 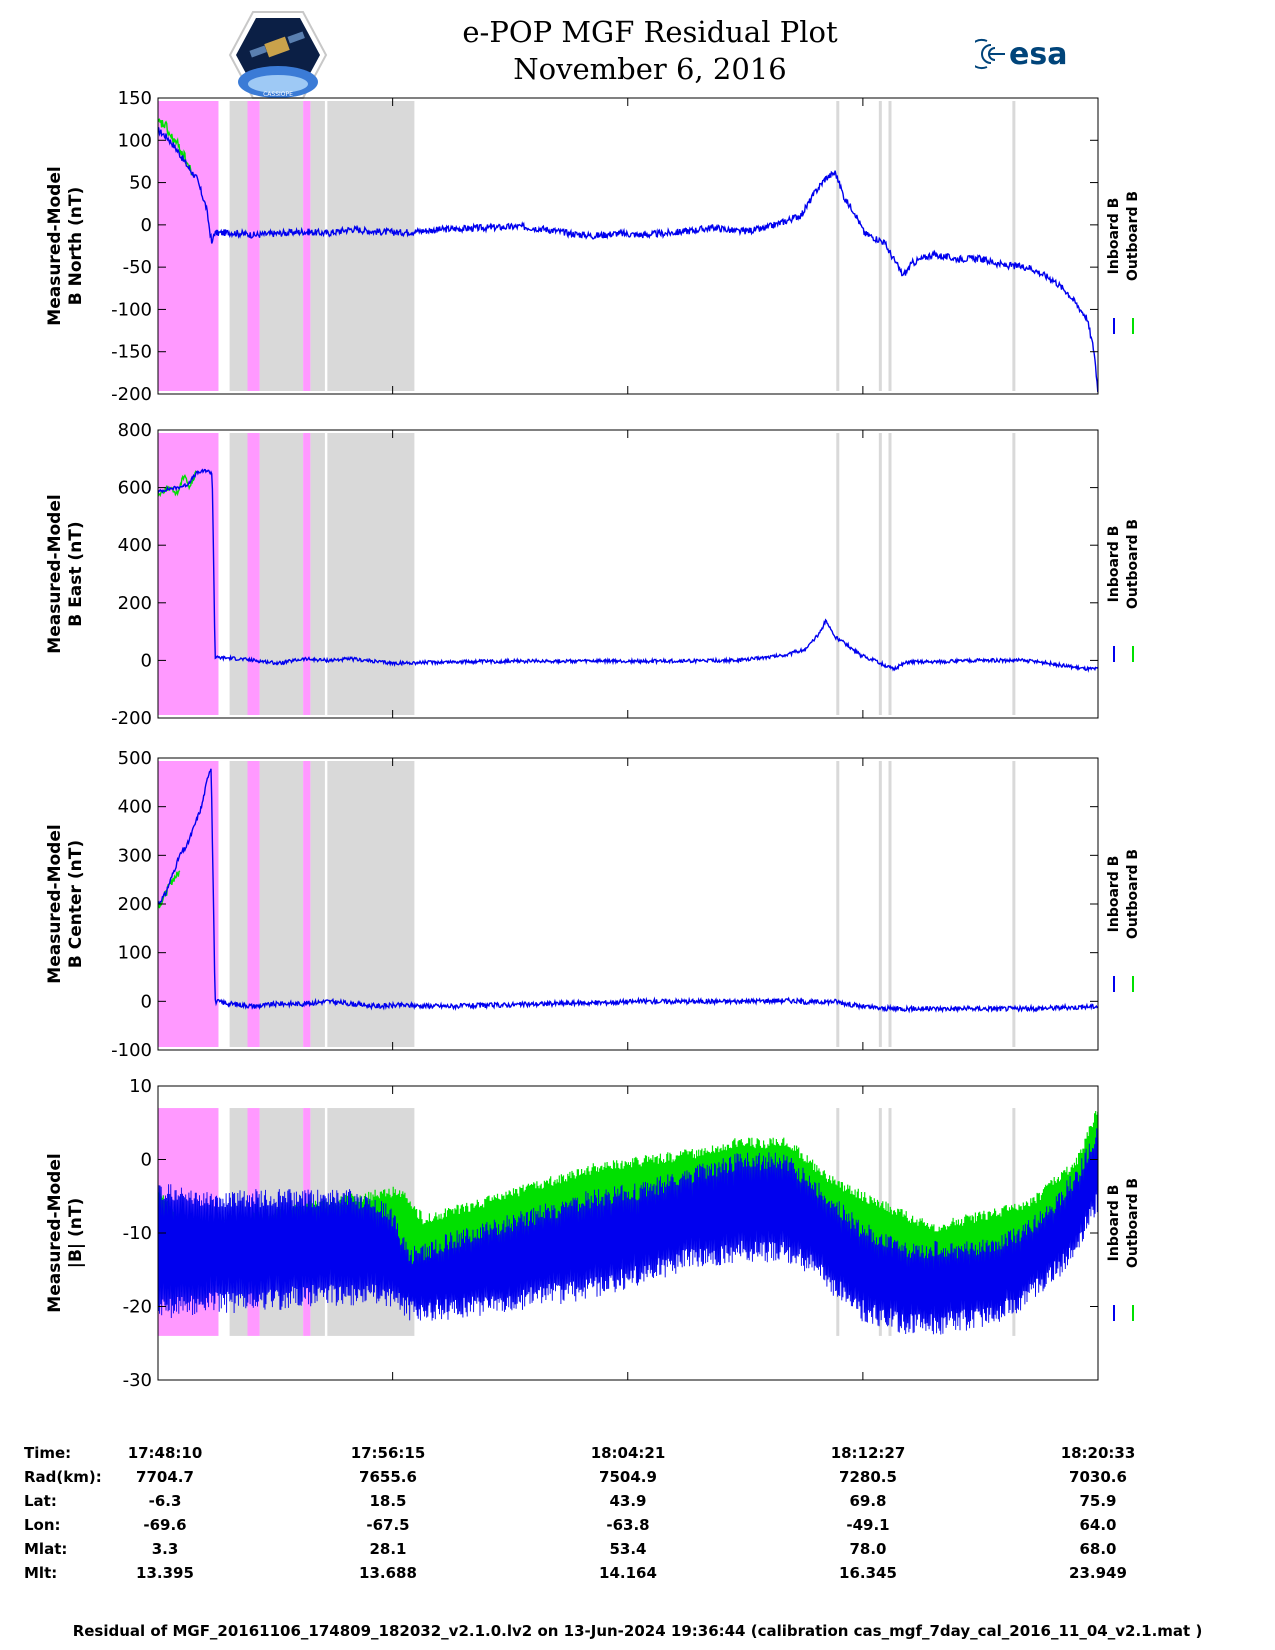 I want to click on y-axis-label: Measured-ModelB North (nT), so click(x=65, y=245).